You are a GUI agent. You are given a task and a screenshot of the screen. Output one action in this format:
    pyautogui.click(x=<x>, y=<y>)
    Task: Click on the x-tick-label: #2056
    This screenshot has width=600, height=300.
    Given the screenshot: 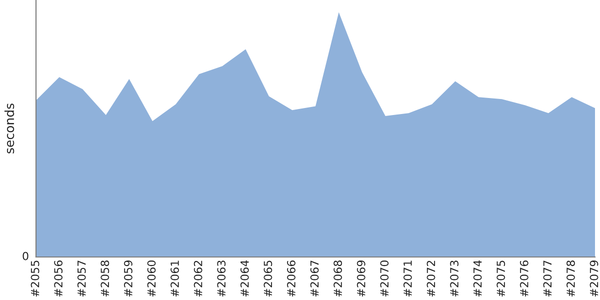 What is the action you would take?
    pyautogui.click(x=58, y=278)
    